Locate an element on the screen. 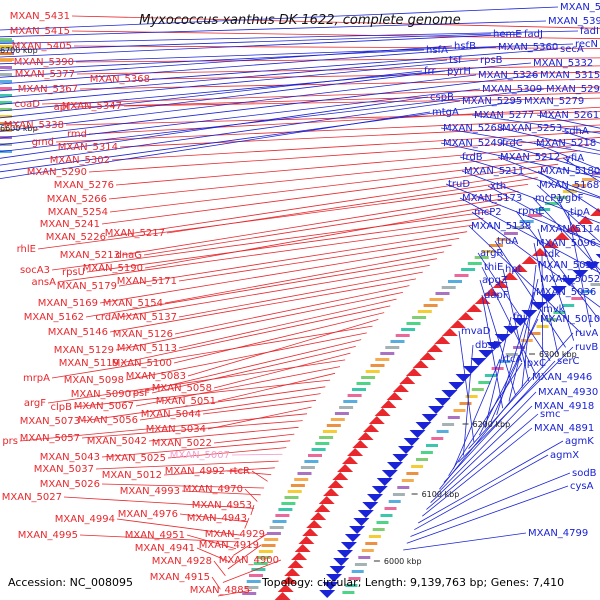 Image resolution: width=600 pixels, height=600 pixels. gene-label-right: ruvB is located at coordinates (586, 347).